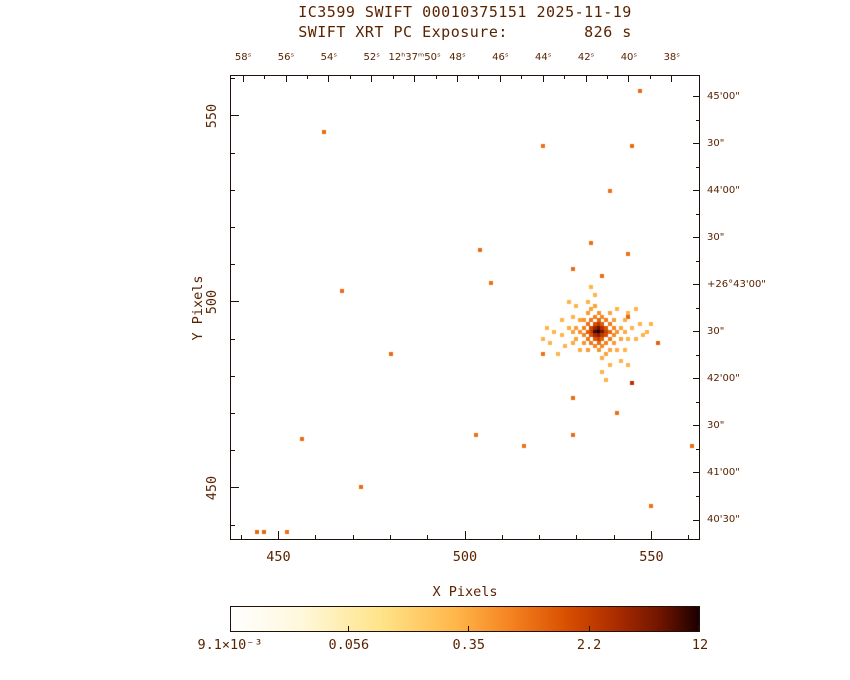  Describe the element at coordinates (736, 284) in the screenshot. I see `dec-tick-label: +26°43'00"` at that location.